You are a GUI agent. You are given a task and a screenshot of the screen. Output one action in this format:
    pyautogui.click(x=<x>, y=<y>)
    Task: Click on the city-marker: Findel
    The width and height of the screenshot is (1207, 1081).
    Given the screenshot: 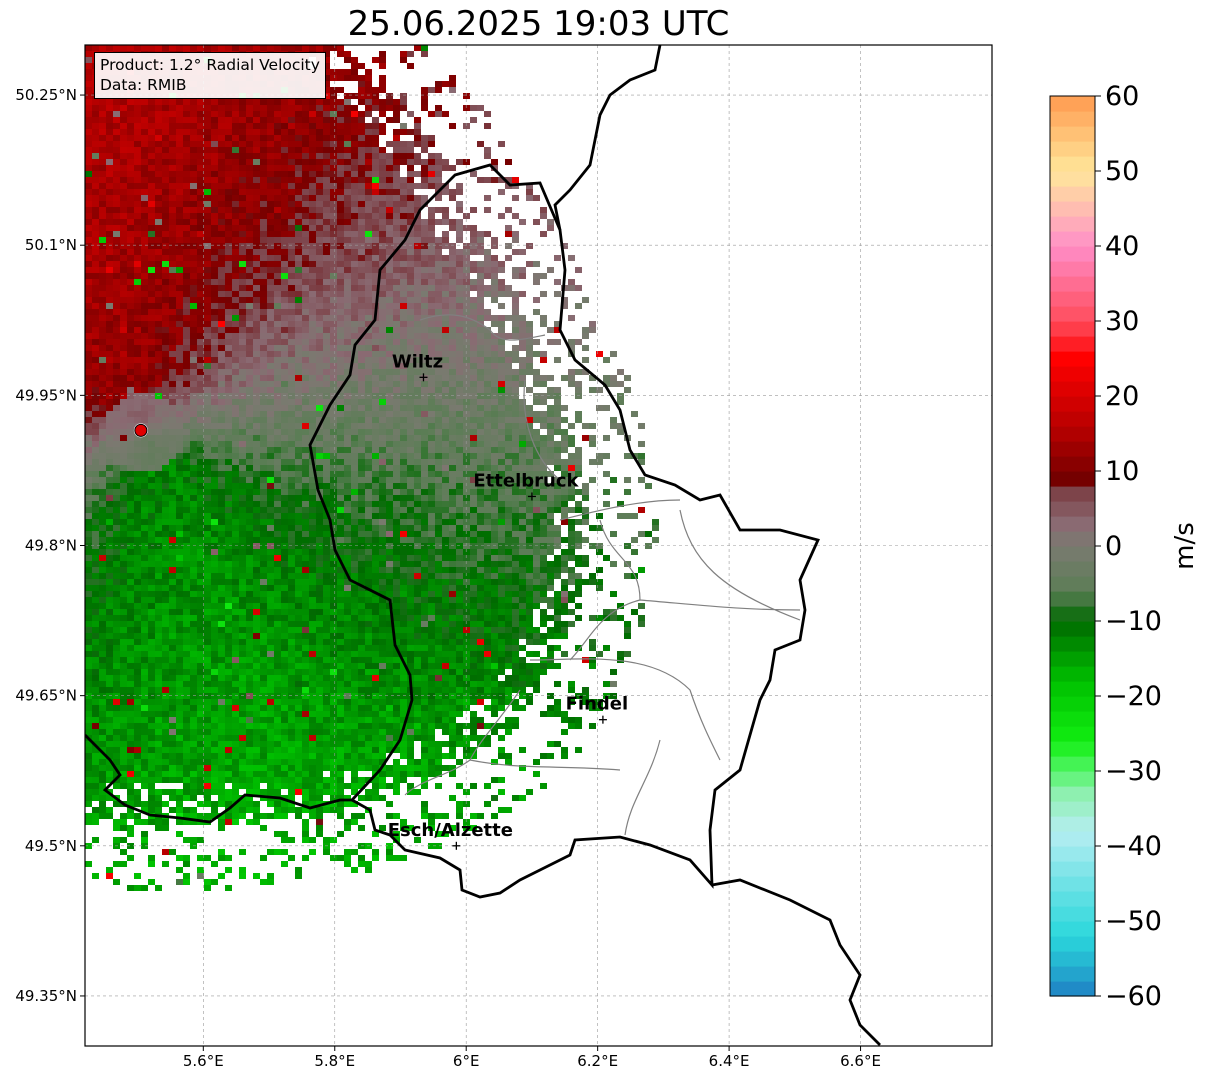 What is the action you would take?
    pyautogui.click(x=597, y=709)
    